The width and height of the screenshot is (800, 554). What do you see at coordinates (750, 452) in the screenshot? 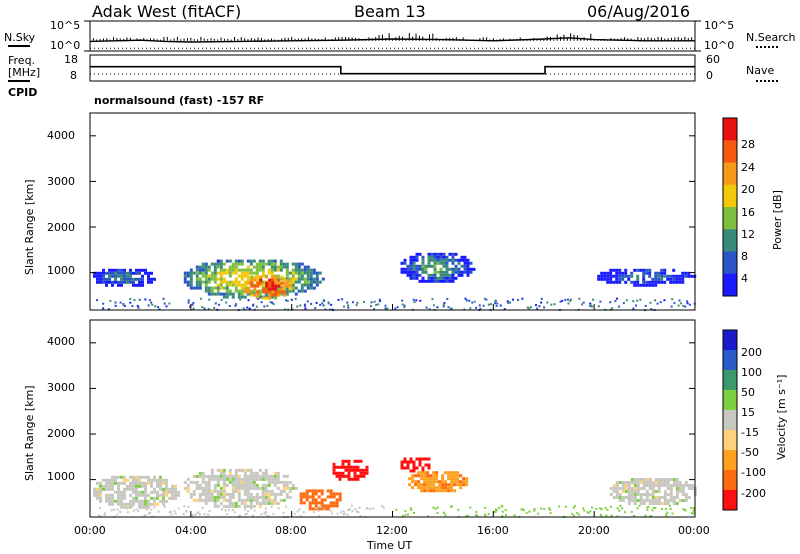
I see `velocity-cbar-tick-neg50: -50` at bounding box center [750, 452].